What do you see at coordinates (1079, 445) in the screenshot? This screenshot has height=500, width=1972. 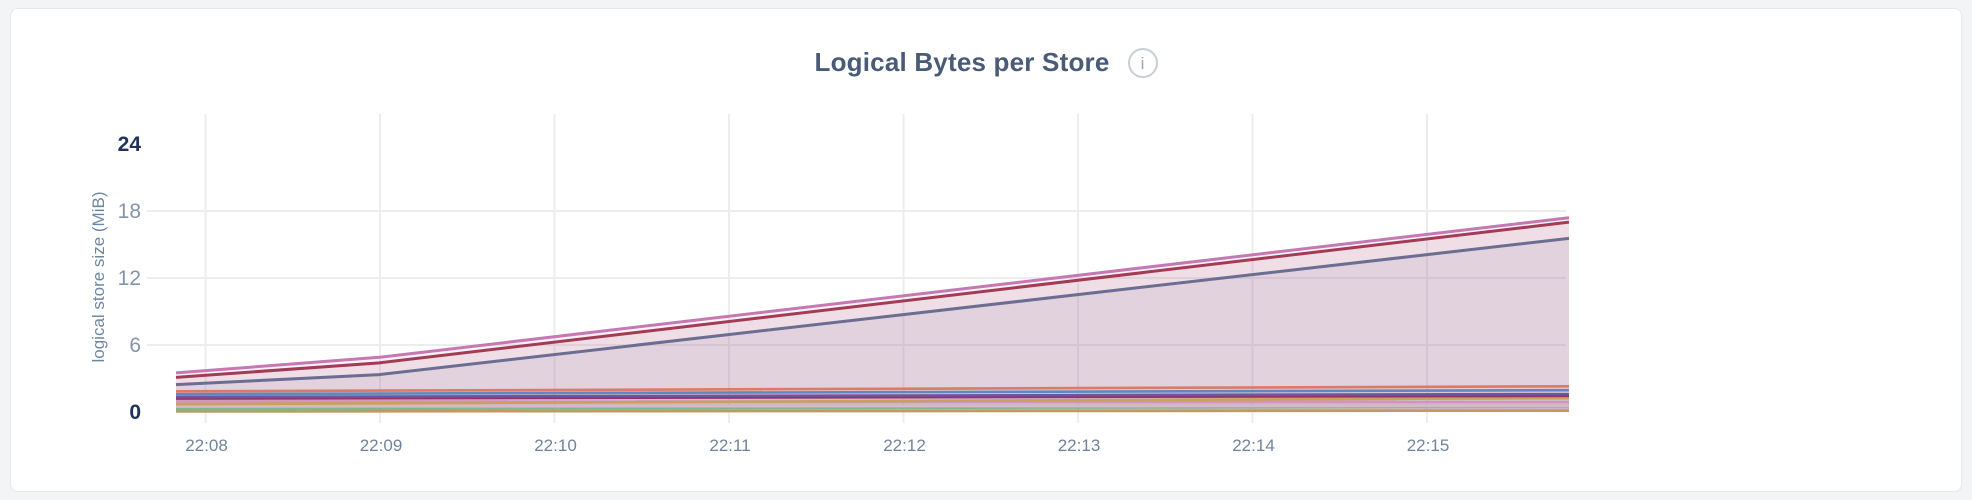 I see `x-tick-label: 22:13` at bounding box center [1079, 445].